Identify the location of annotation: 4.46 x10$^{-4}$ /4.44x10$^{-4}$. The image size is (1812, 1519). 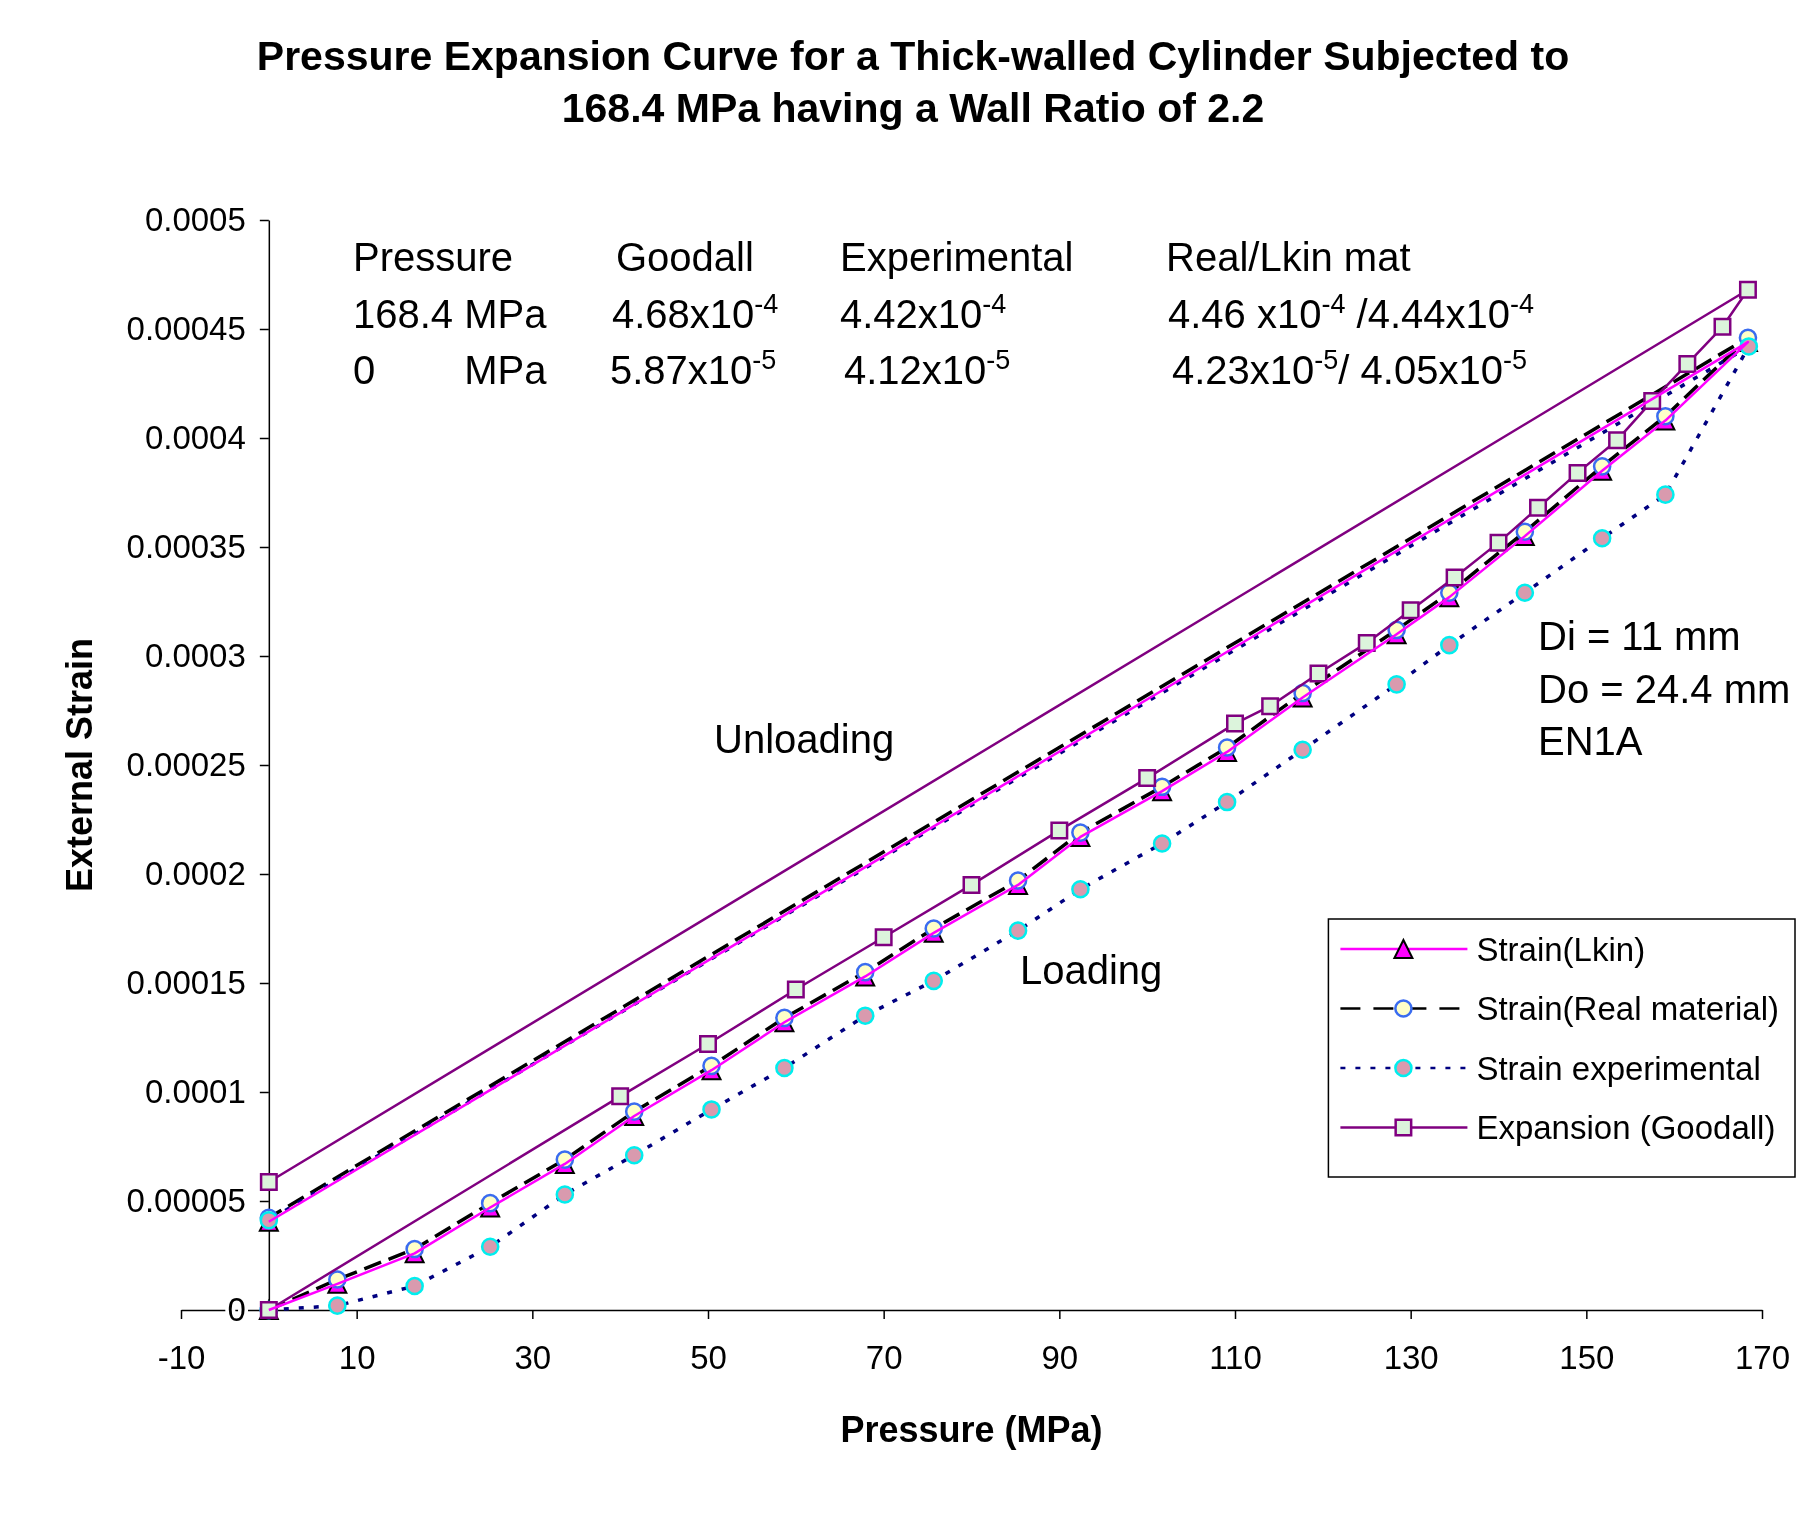
(1351, 312).